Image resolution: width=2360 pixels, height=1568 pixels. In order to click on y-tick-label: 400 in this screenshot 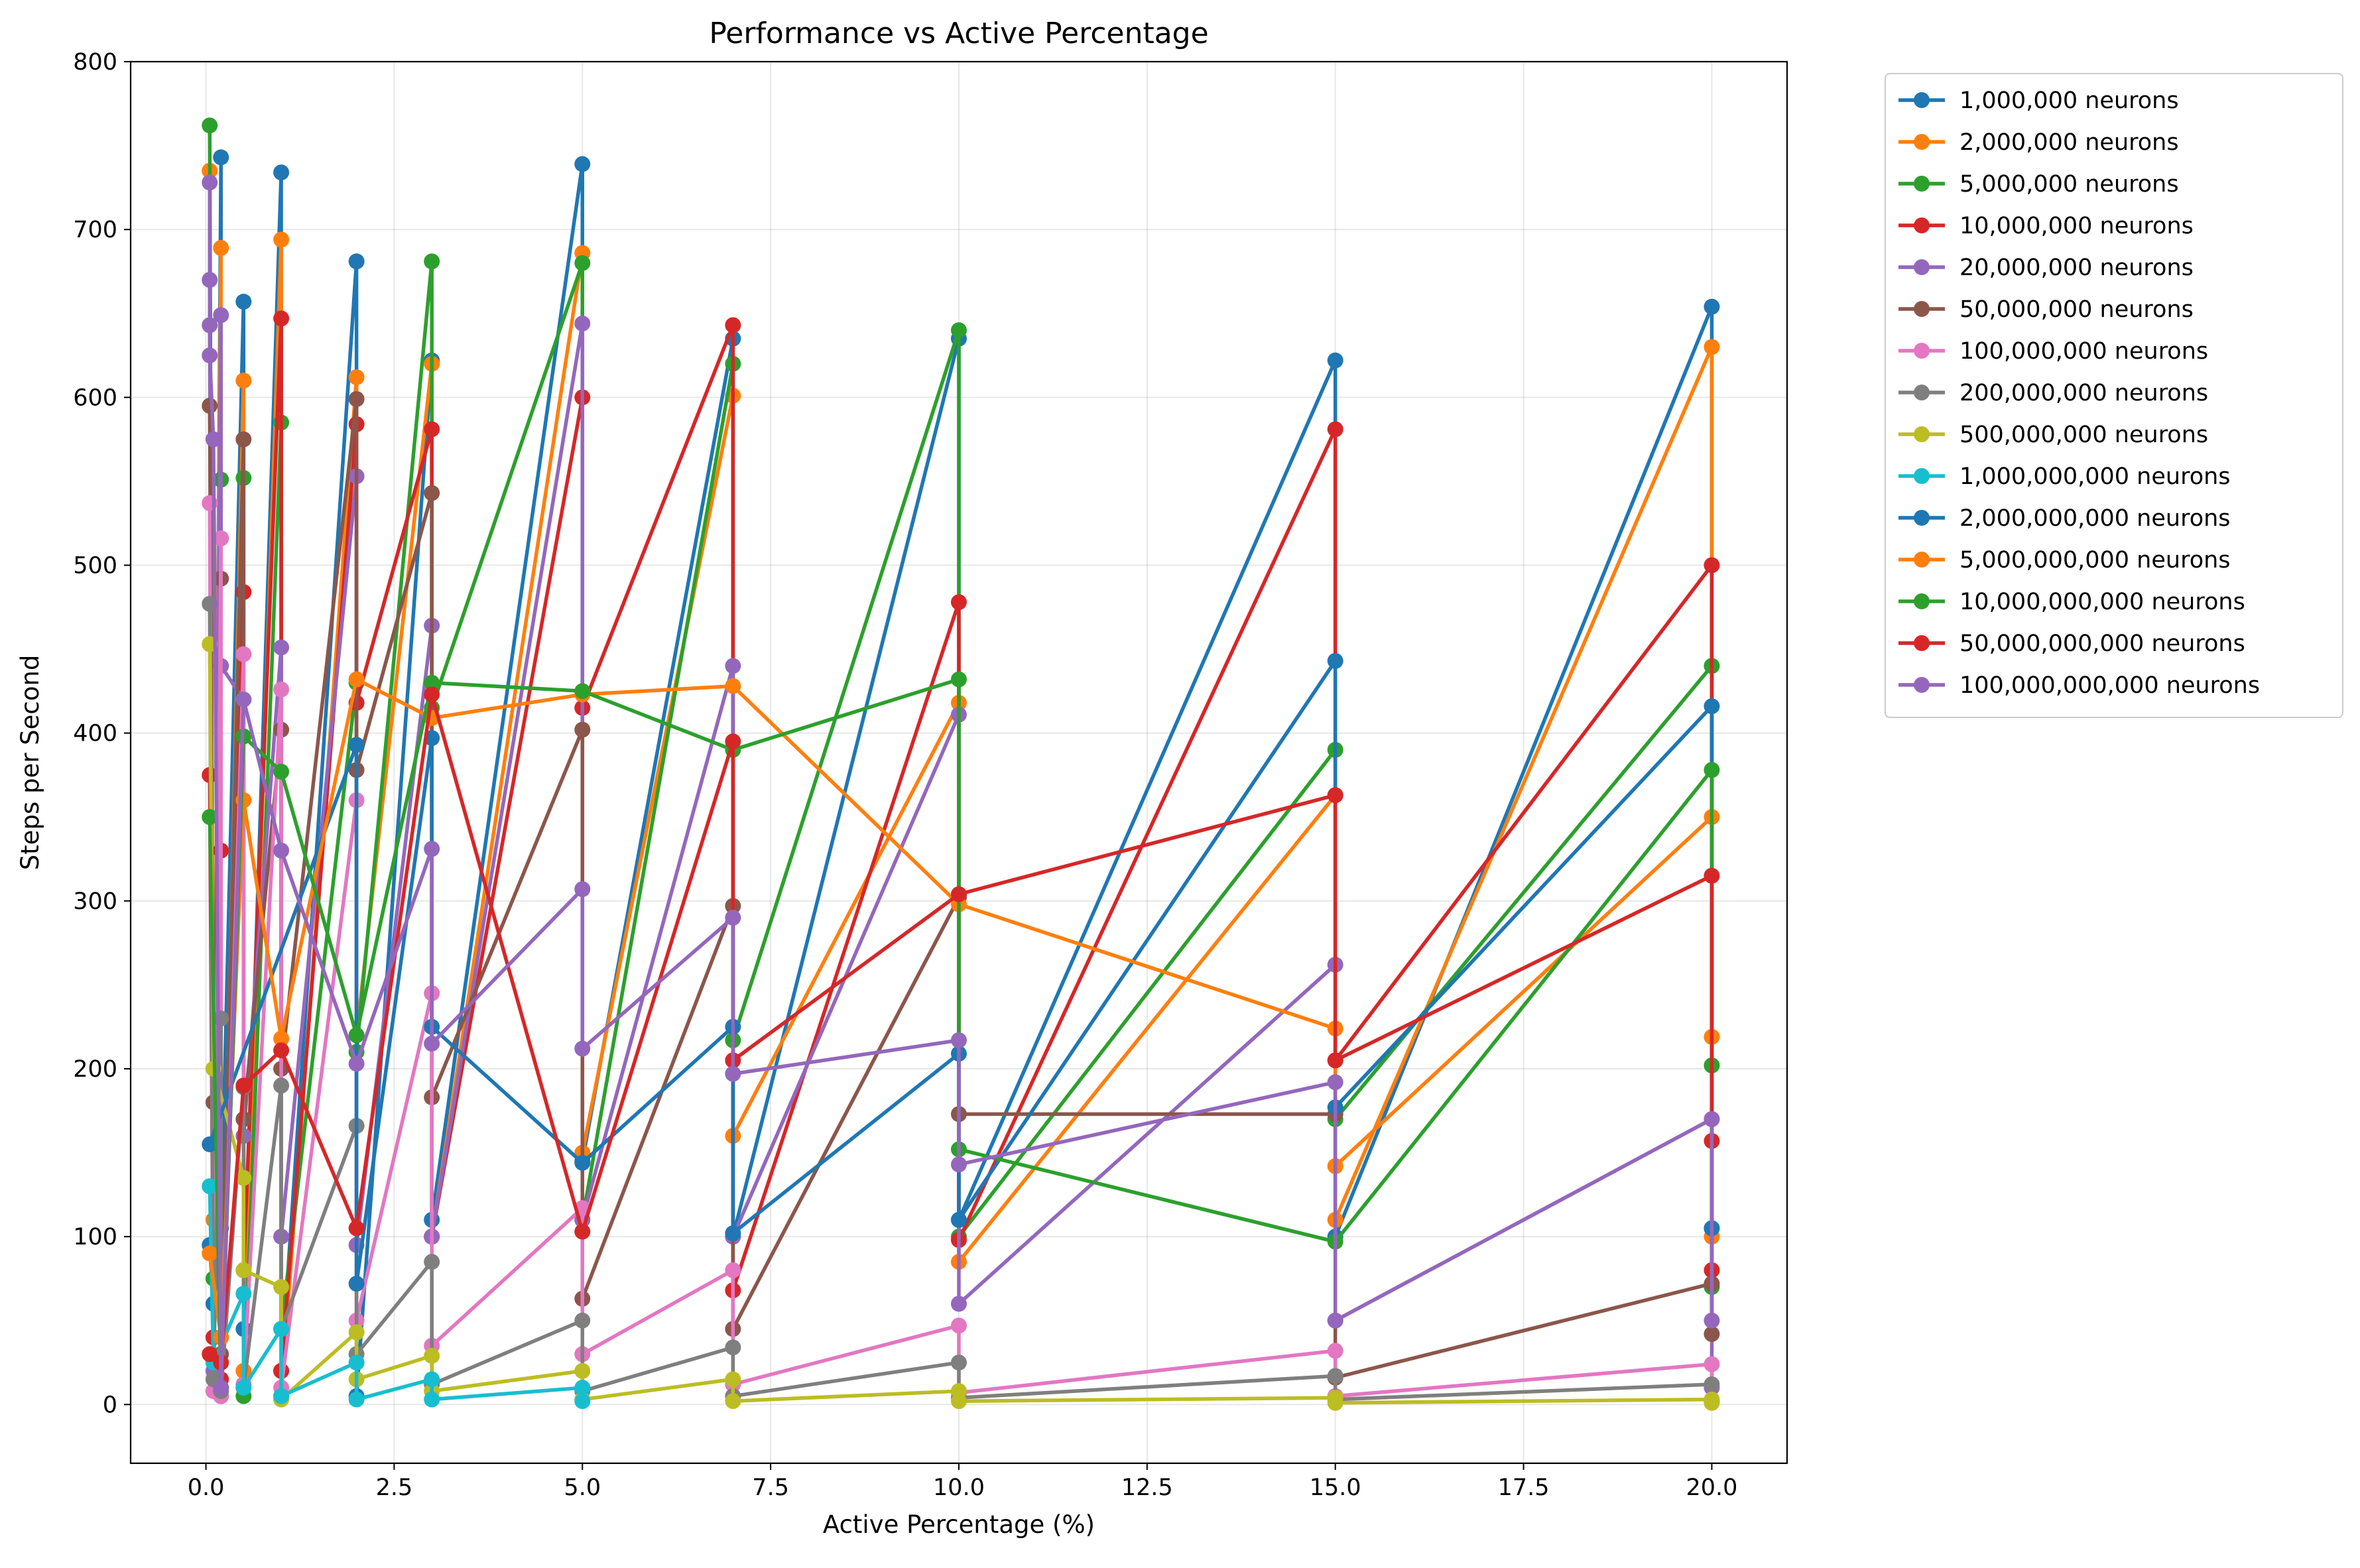, I will do `click(95, 734)`.